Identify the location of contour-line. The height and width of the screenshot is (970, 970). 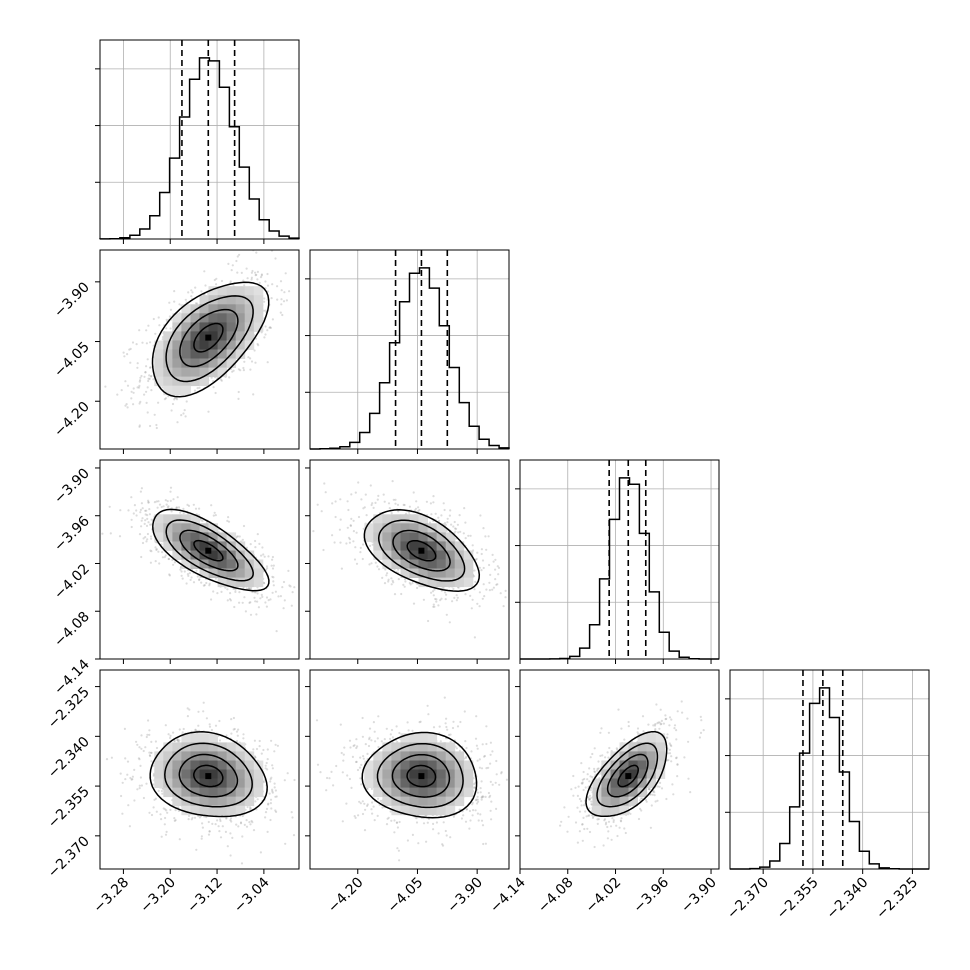
(421, 550).